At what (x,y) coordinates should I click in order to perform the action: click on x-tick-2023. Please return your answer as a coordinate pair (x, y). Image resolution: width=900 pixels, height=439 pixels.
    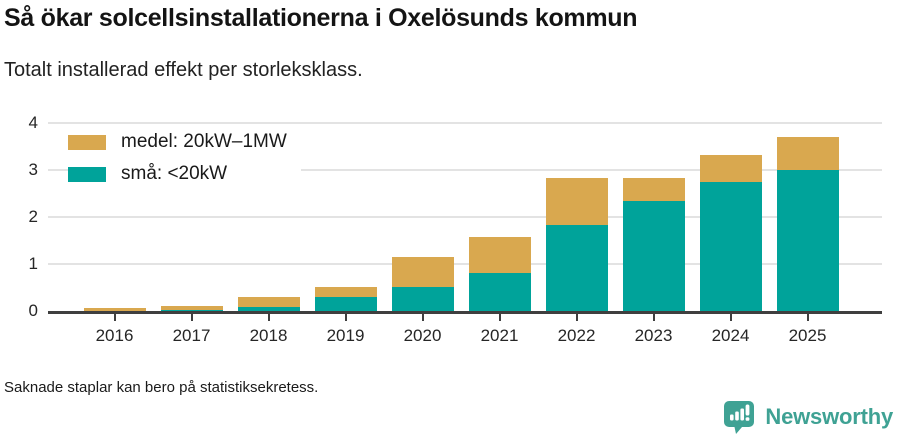
    Looking at the image, I should click on (653, 317).